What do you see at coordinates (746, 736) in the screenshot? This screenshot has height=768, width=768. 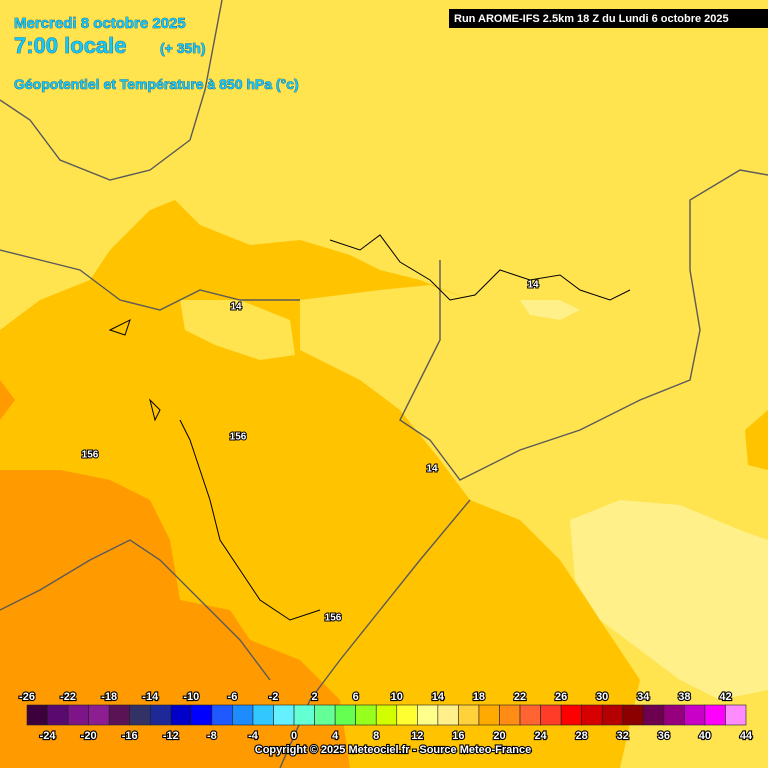 I see `colorbar-label: 44` at bounding box center [746, 736].